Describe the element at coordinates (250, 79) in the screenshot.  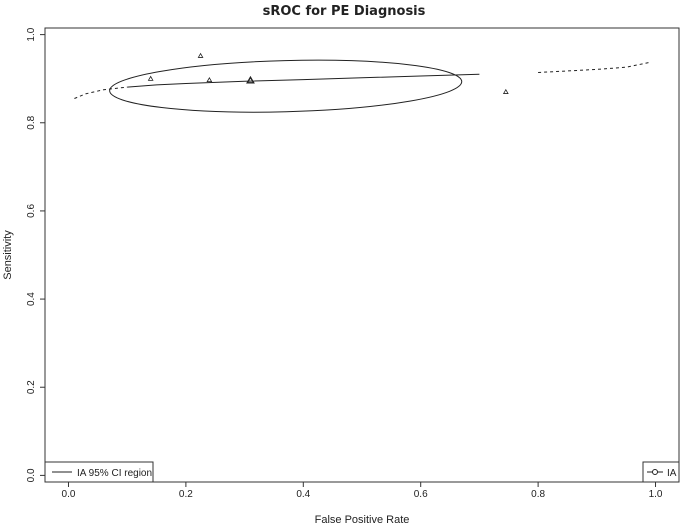
I see `summary-point` at that location.